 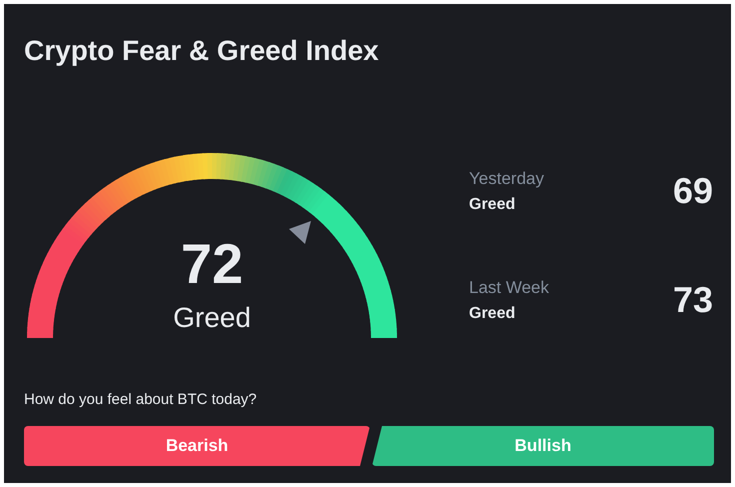 I want to click on text: Crypto Fear & Greed Index, so click(x=202, y=50).